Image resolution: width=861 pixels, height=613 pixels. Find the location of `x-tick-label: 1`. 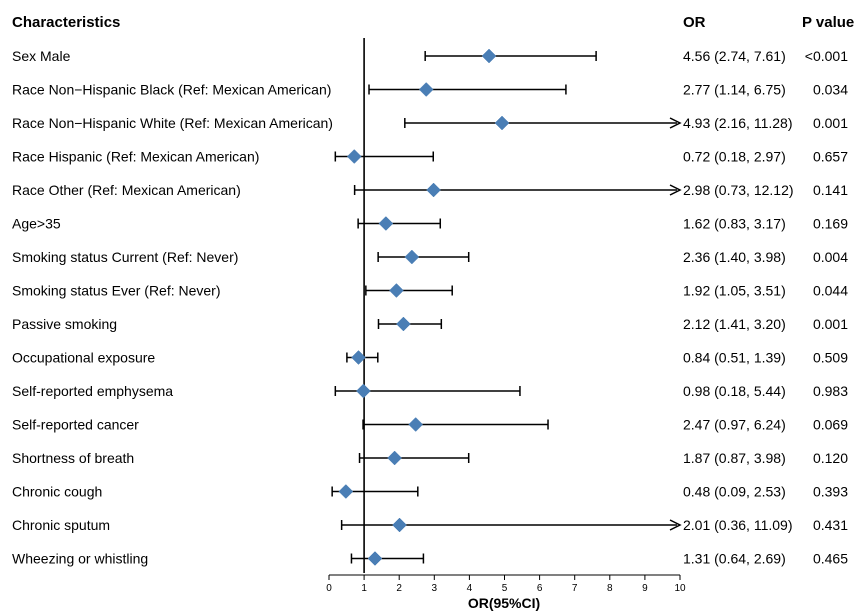

x-tick-label: 1 is located at coordinates (364, 588).